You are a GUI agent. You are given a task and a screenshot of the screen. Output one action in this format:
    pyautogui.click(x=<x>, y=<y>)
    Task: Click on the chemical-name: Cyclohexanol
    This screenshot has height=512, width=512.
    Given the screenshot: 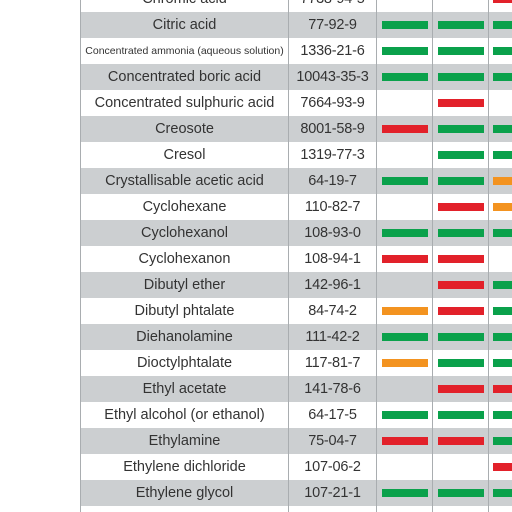 What is the action you would take?
    pyautogui.click(x=184, y=233)
    